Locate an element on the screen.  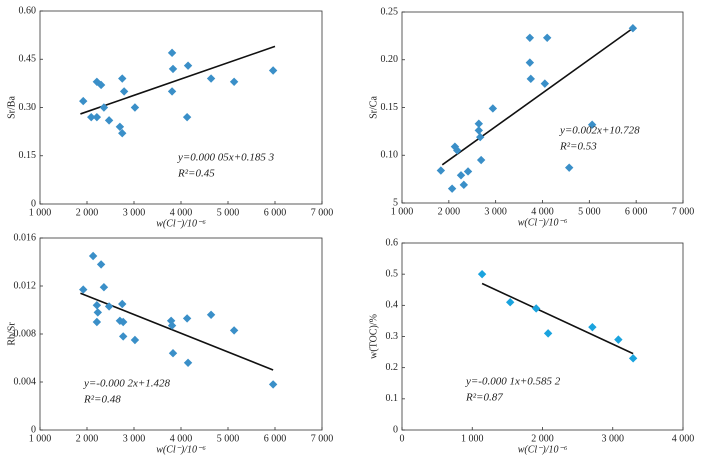
y-tick-label: 0.2 is located at coordinates (392, 367).